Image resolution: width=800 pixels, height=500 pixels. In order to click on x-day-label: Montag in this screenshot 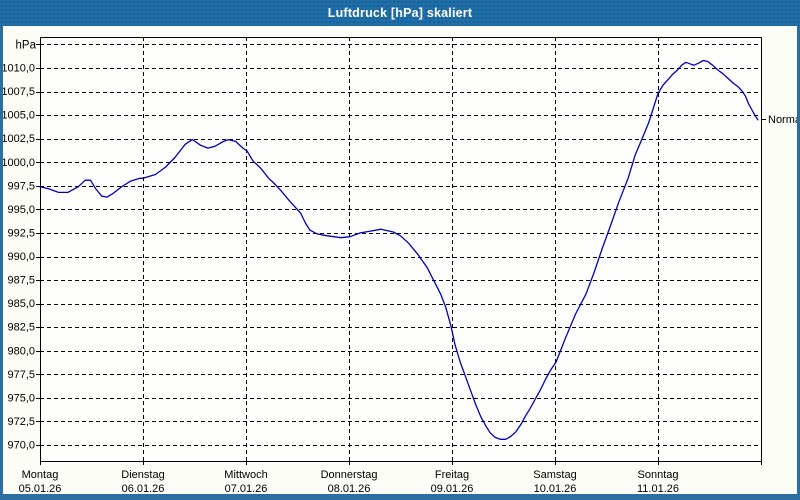, I will do `click(40, 475)`.